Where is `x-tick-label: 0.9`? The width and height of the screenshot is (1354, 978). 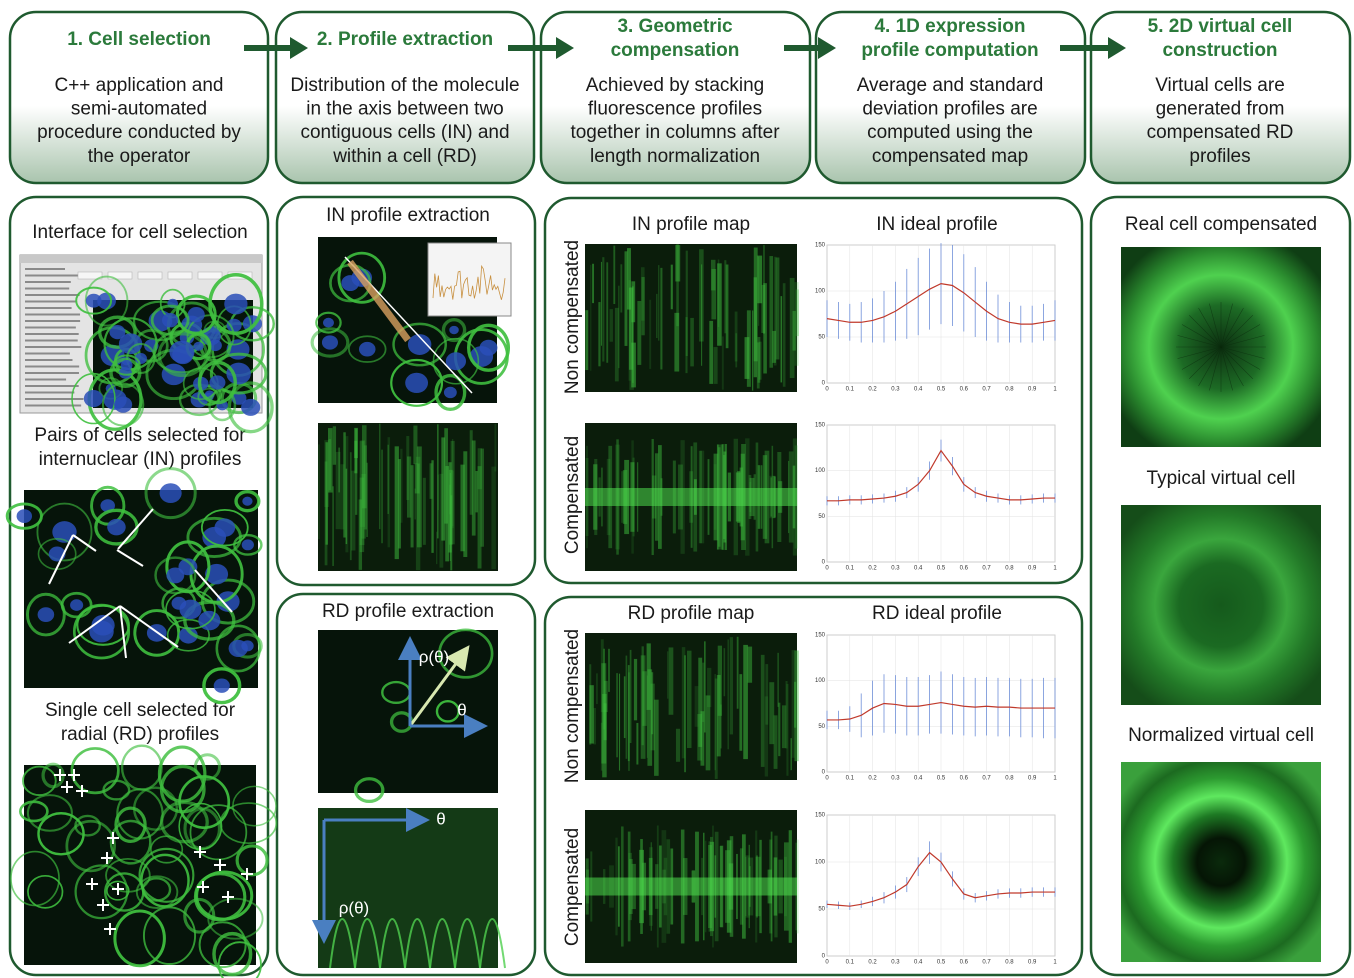 x-tick-label: 0.9 is located at coordinates (1032, 390).